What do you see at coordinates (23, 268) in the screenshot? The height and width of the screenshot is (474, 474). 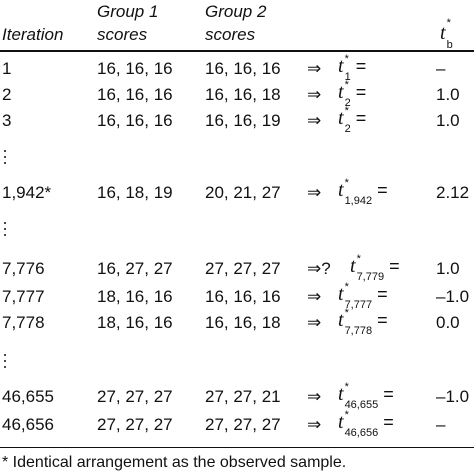 I see `row-iteration: 7,776` at bounding box center [23, 268].